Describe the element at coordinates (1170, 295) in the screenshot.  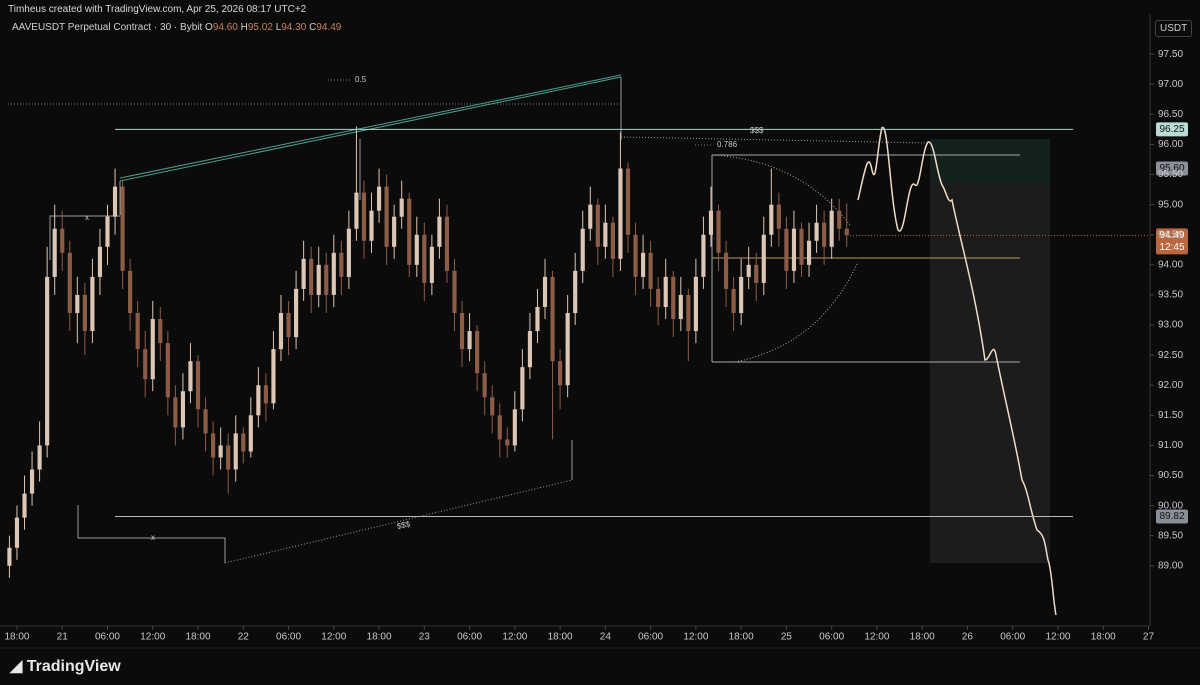
I see `y-tick-label: 93.50` at that location.